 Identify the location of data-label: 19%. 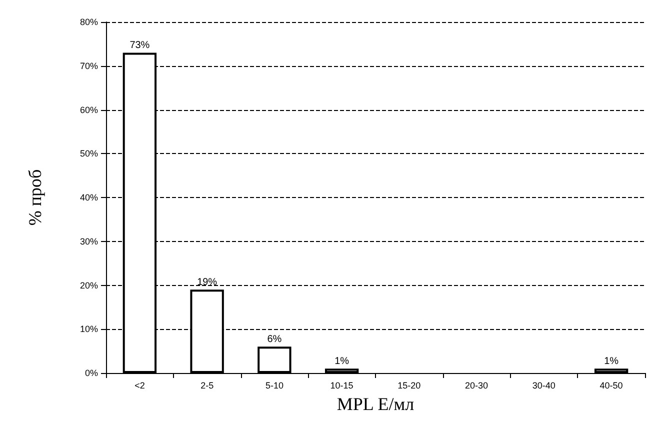
(207, 282).